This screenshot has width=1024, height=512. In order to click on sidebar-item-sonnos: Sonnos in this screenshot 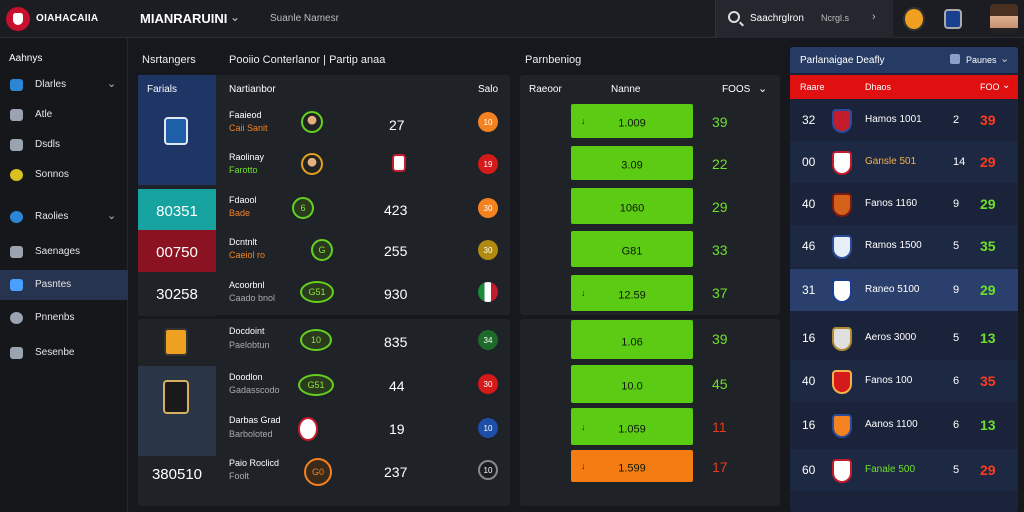, I will do `click(64, 175)`.